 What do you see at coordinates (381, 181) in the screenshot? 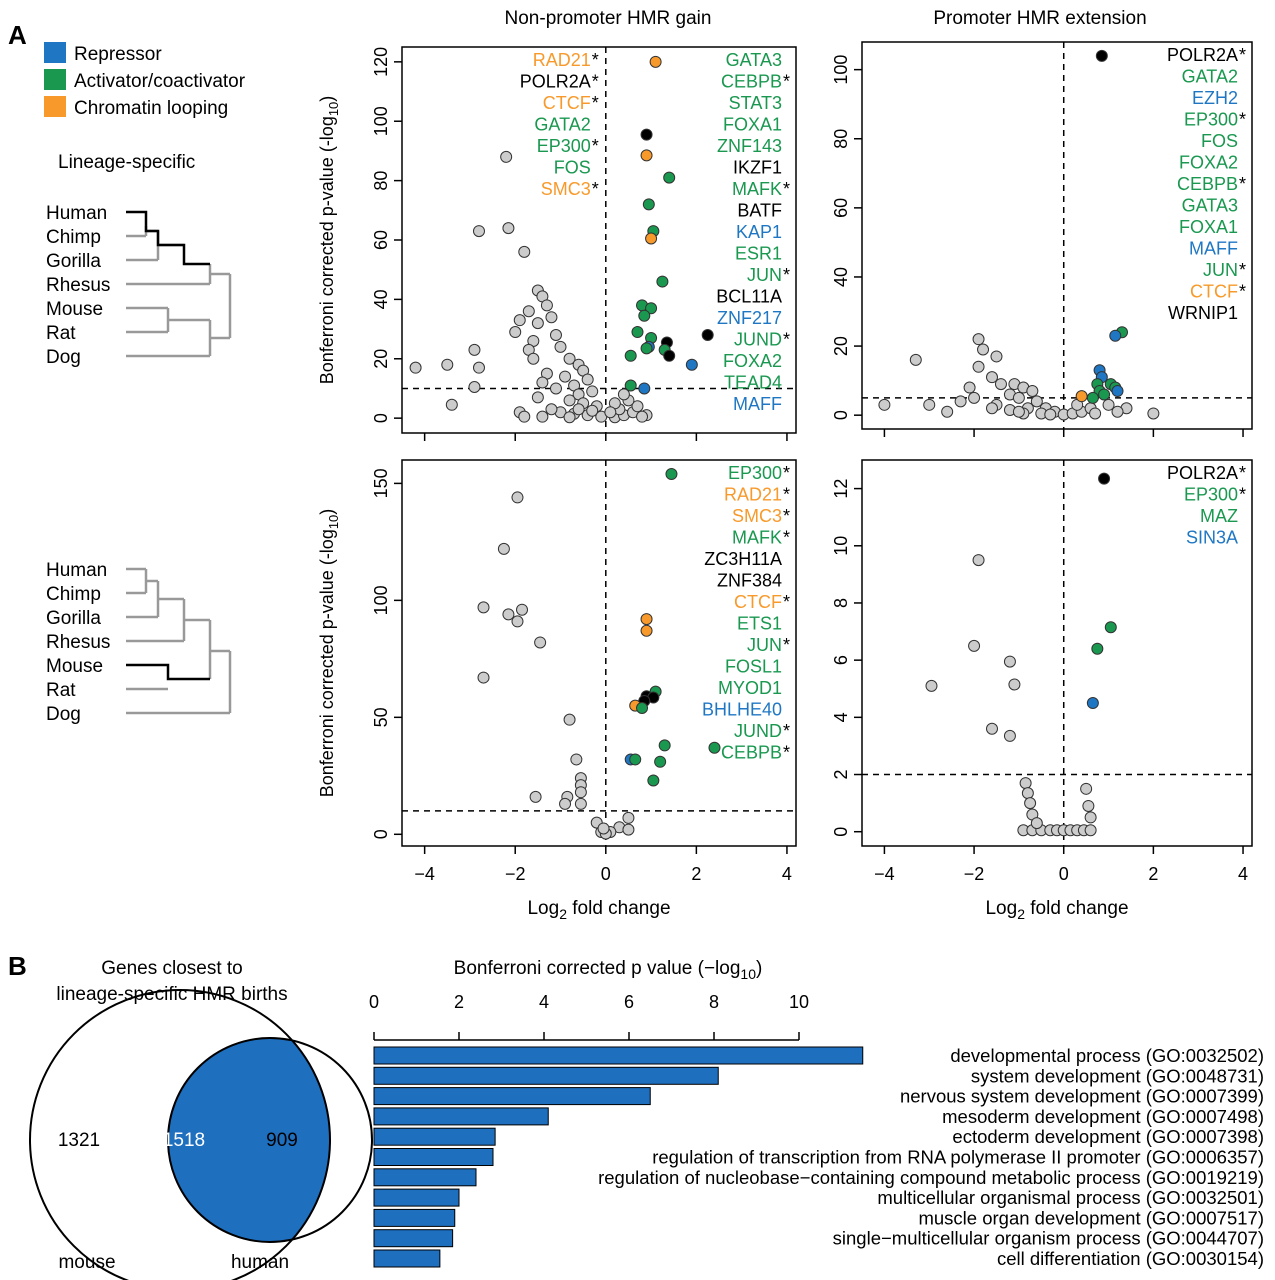
I see `y-tick-label: 80` at bounding box center [381, 181].